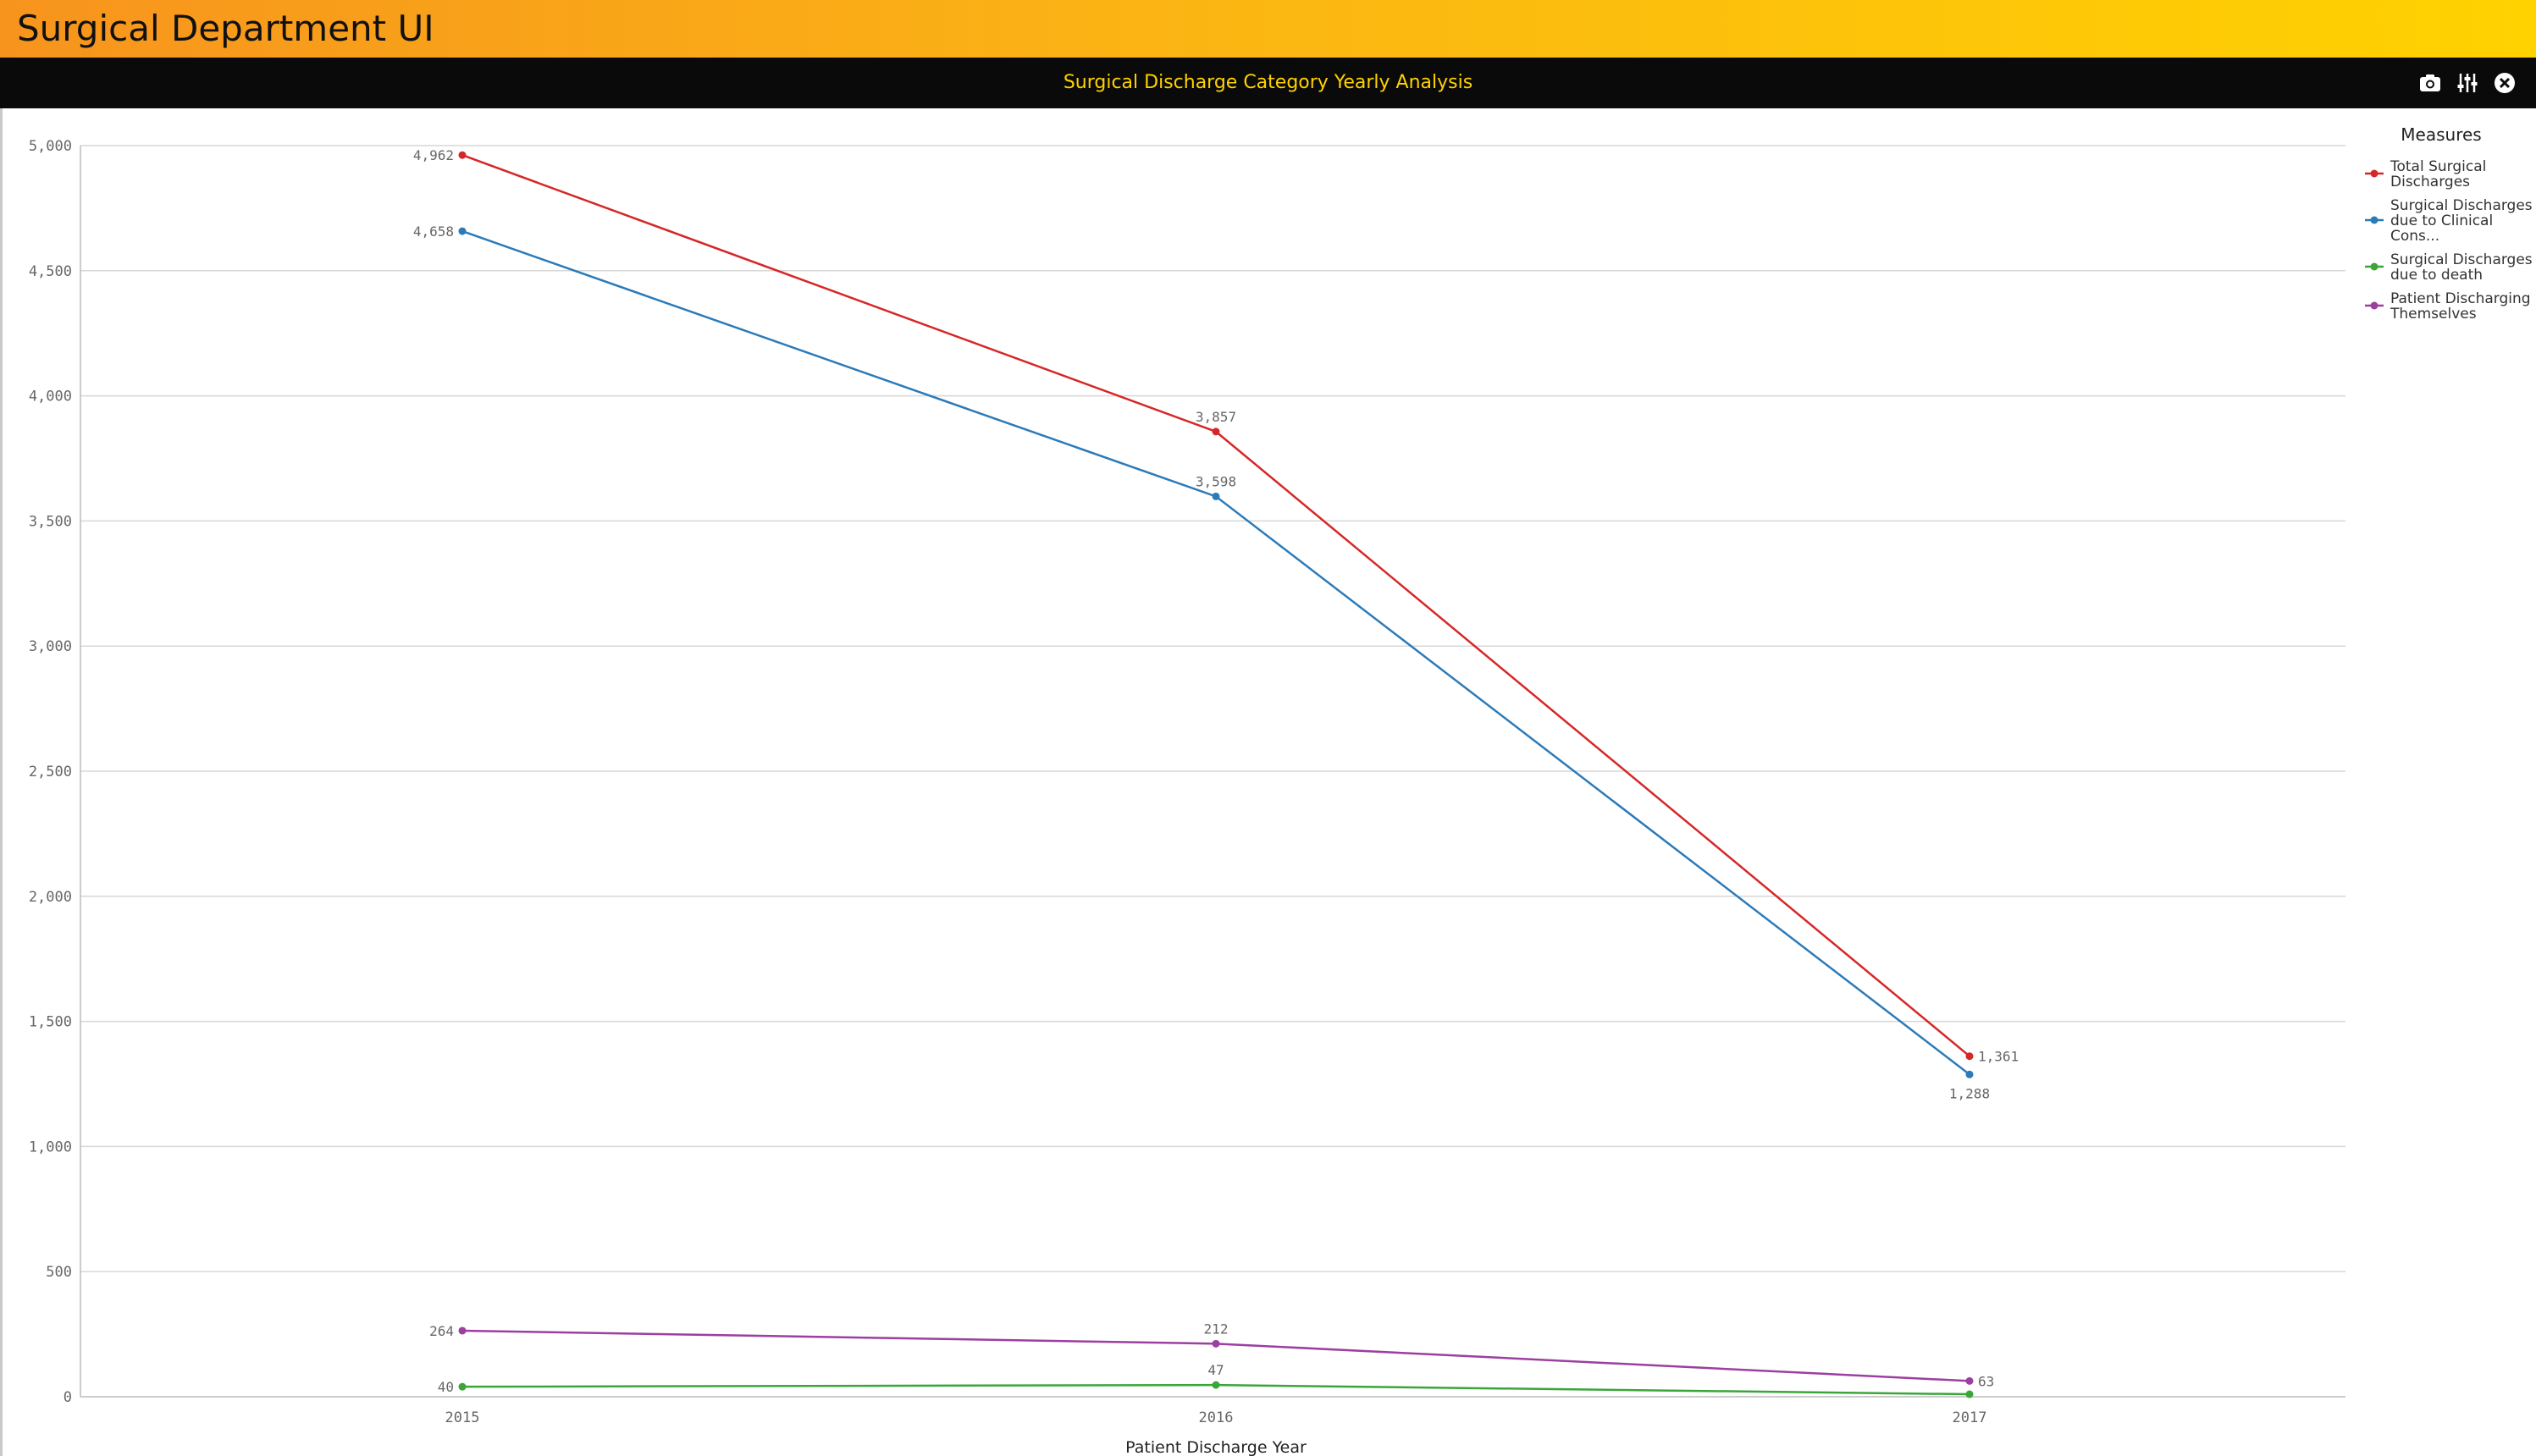 The width and height of the screenshot is (2536, 1456). Describe the element at coordinates (50, 772) in the screenshot. I see `y-tick-label: 2,500` at that location.